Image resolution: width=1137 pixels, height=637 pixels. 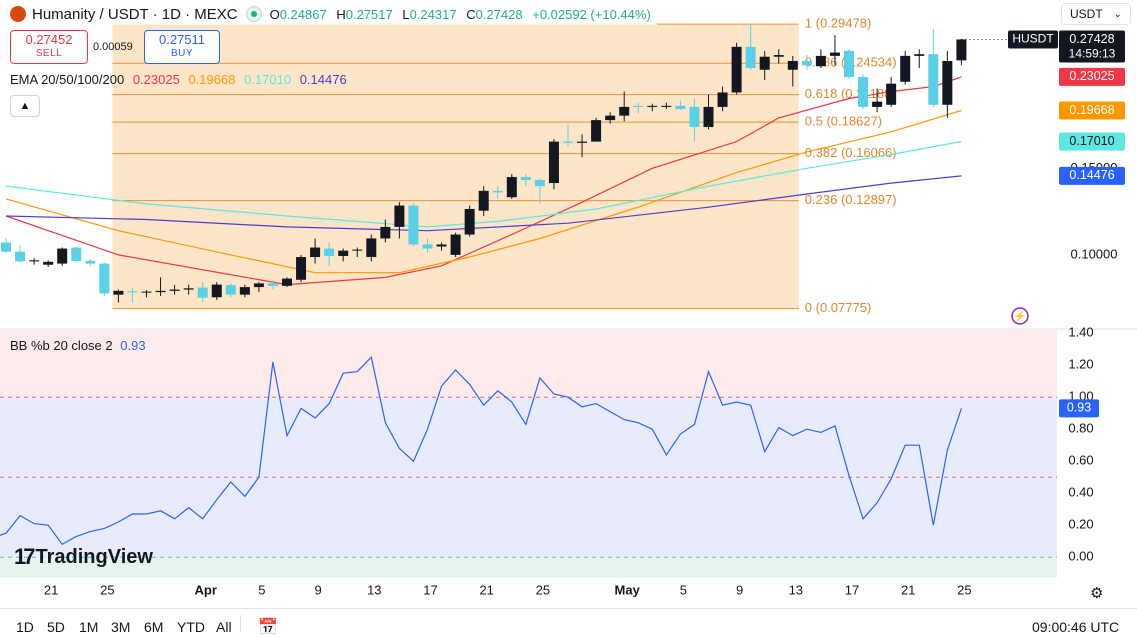 What do you see at coordinates (18, 14) in the screenshot?
I see `coin-icon` at bounding box center [18, 14].